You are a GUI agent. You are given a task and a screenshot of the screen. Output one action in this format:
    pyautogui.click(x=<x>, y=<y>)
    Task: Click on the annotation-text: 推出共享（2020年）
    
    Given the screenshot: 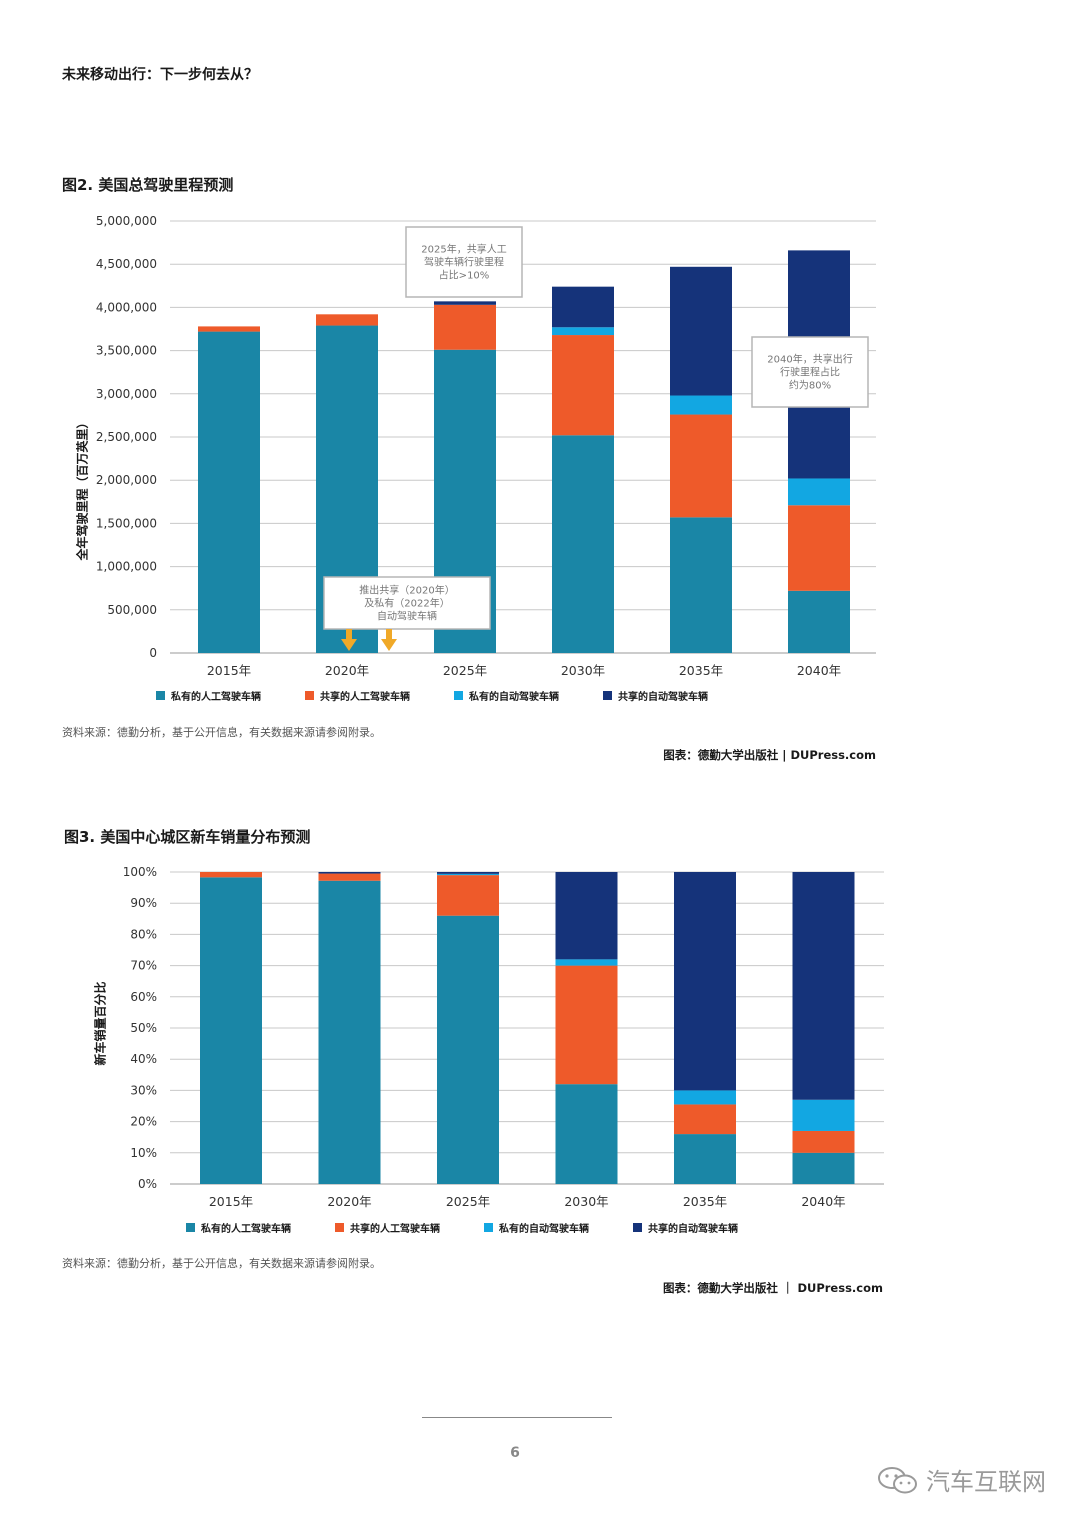 What is the action you would take?
    pyautogui.click(x=406, y=590)
    